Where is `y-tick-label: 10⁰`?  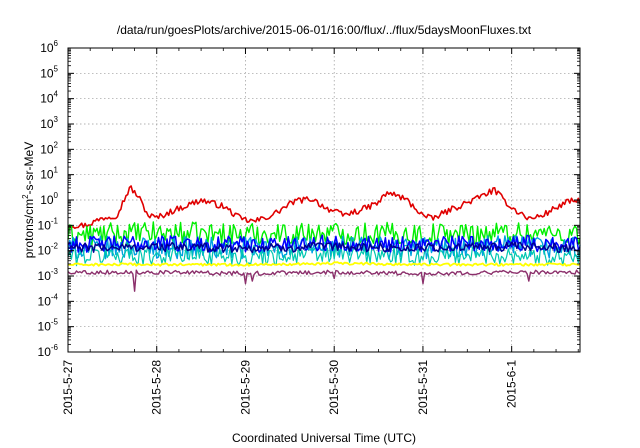 y-tick-label: 10⁰ is located at coordinates (49, 199).